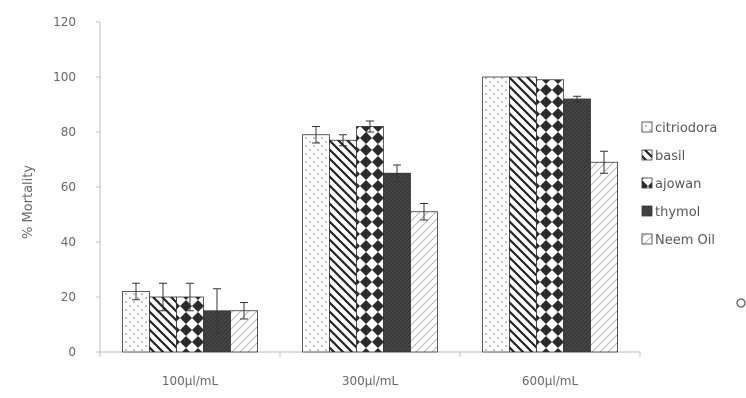  Describe the element at coordinates (64, 22) in the screenshot. I see `y-tick-label: 120` at that location.